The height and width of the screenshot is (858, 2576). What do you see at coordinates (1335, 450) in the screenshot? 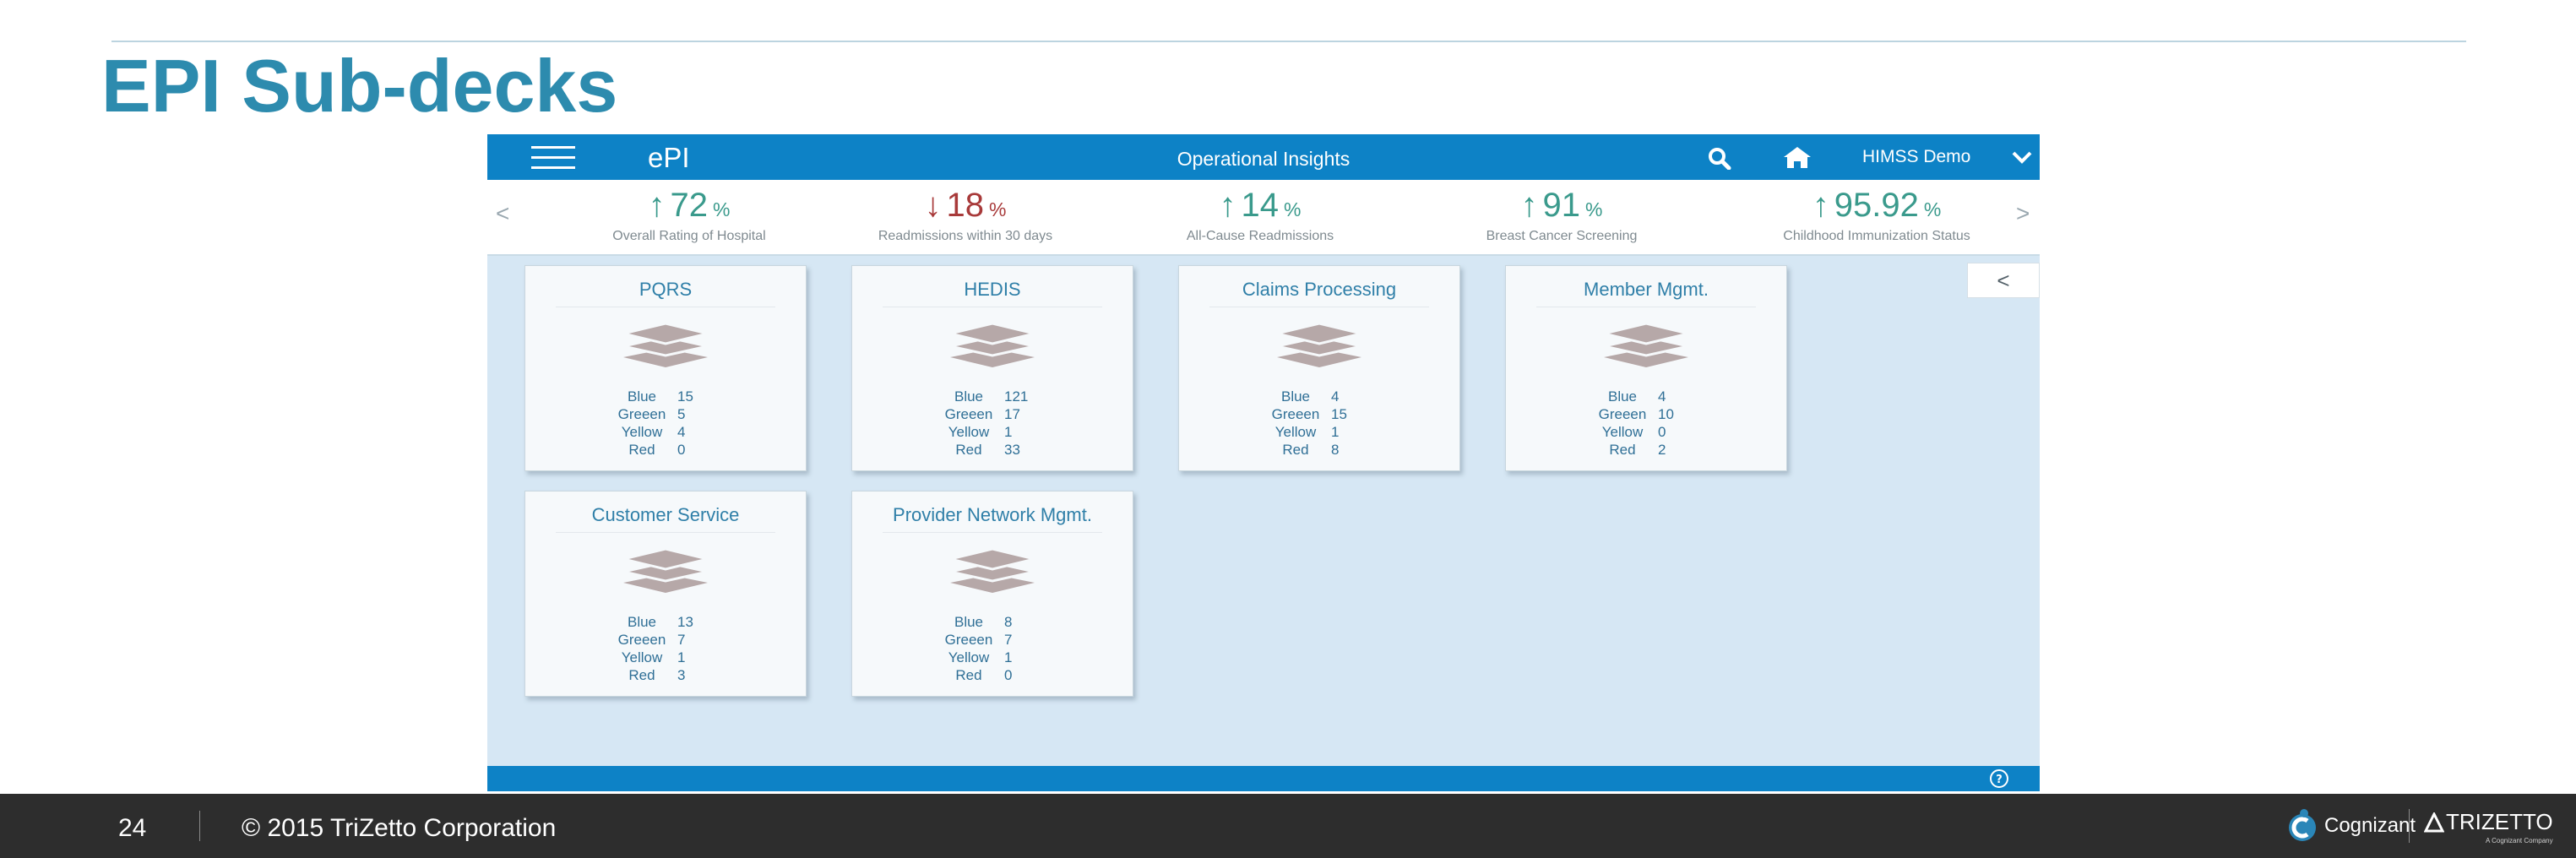
I see `stat-value: 8` at bounding box center [1335, 450].